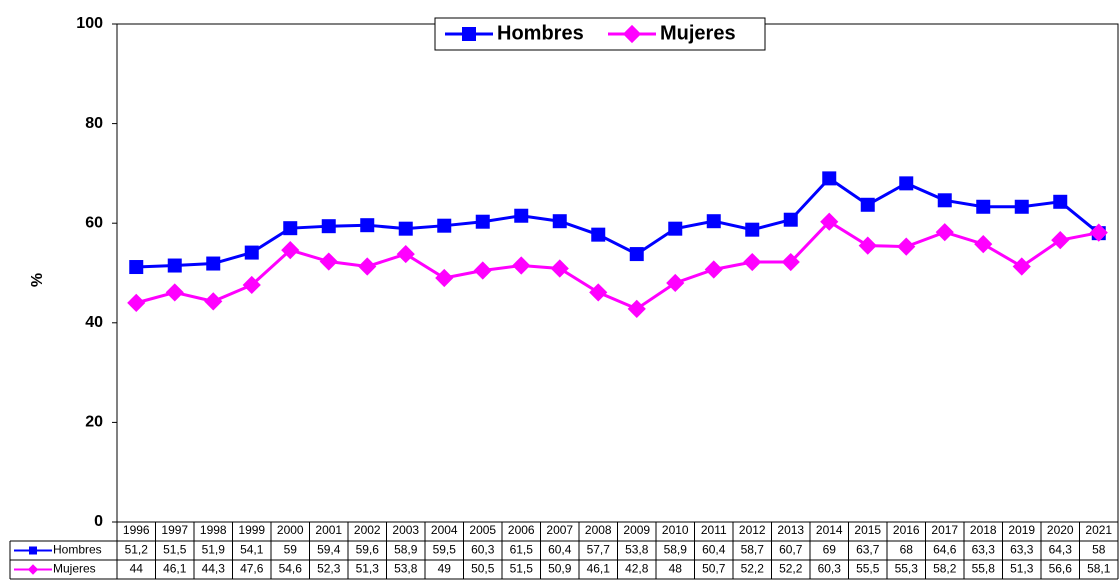 The height and width of the screenshot is (582, 1120). I want to click on table-cell: 50,9, so click(560, 569).